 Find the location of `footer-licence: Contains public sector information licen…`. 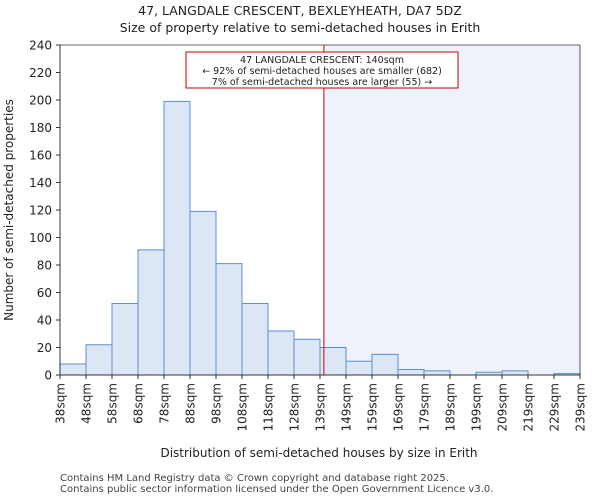

footer-licence: Contains public sector information licen… is located at coordinates (277, 489).